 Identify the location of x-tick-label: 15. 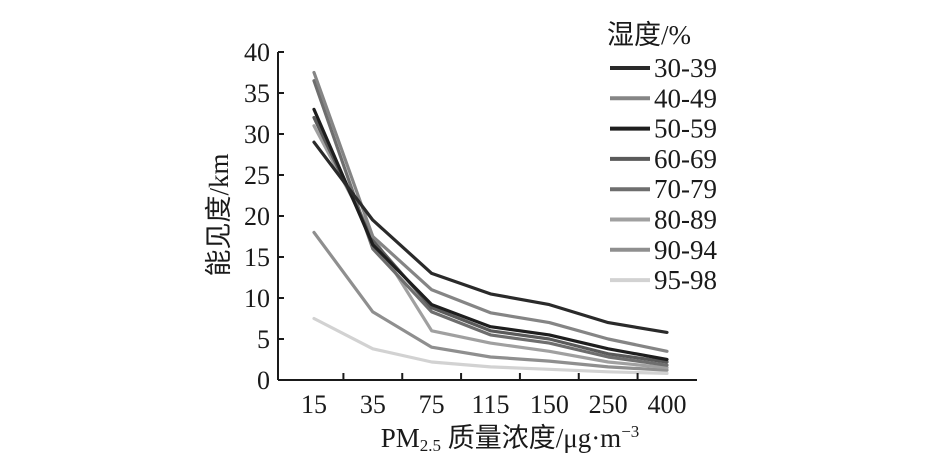
(314, 404).